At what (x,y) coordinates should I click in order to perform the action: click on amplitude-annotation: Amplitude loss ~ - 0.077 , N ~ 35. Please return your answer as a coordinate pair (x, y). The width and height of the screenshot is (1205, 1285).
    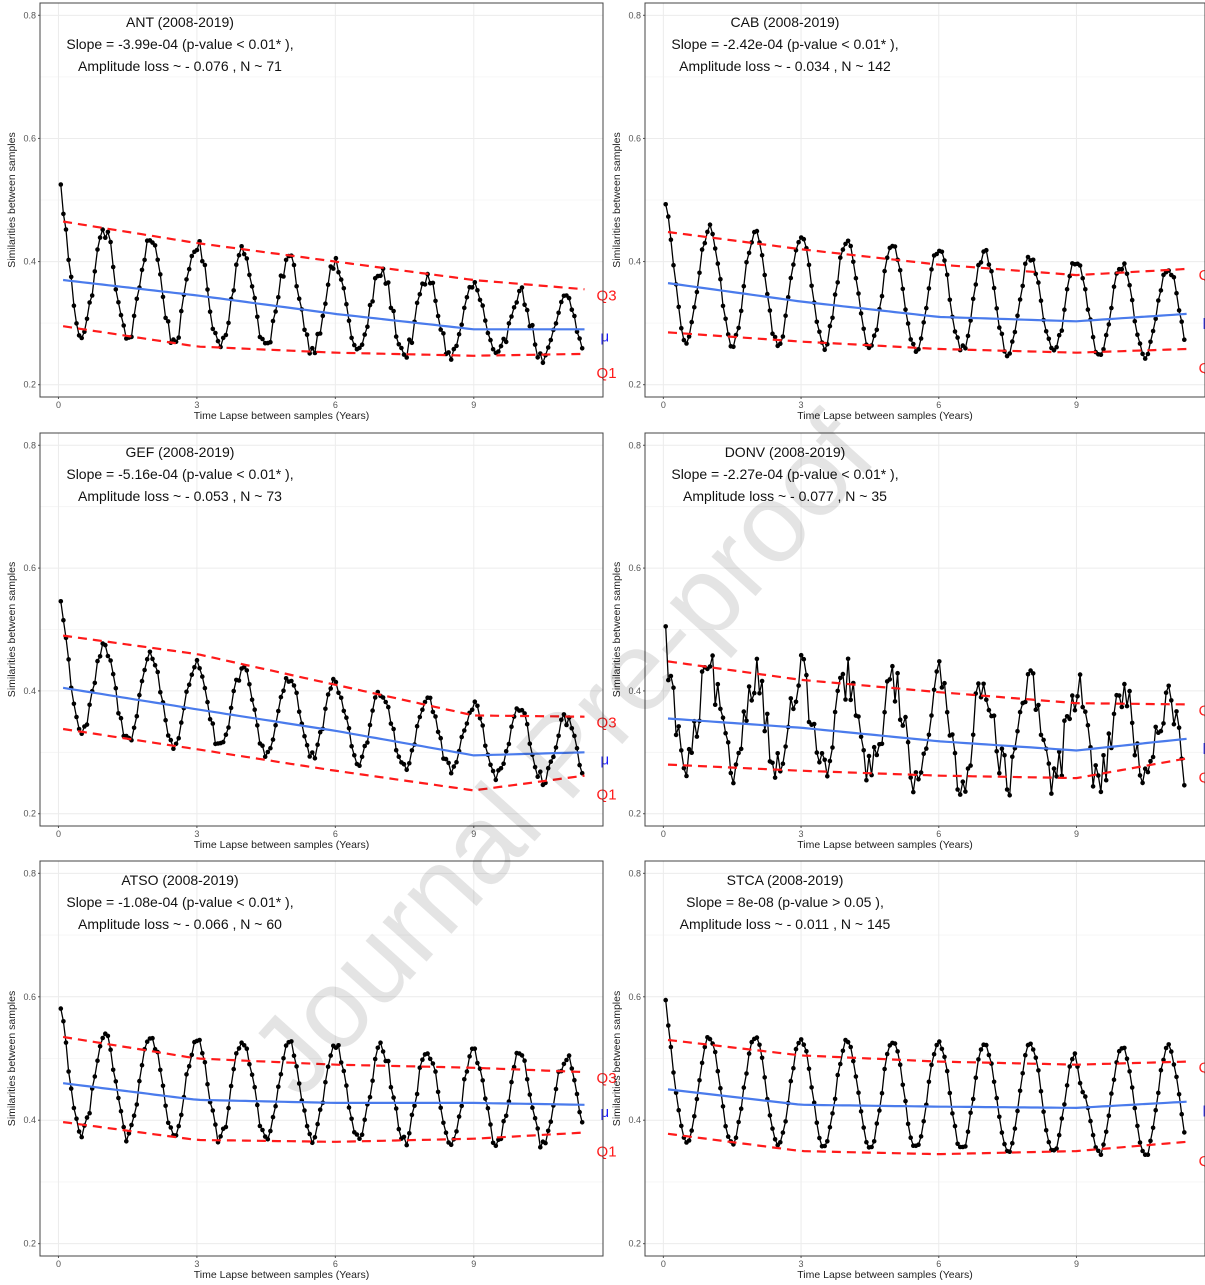
    Looking at the image, I should click on (785, 496).